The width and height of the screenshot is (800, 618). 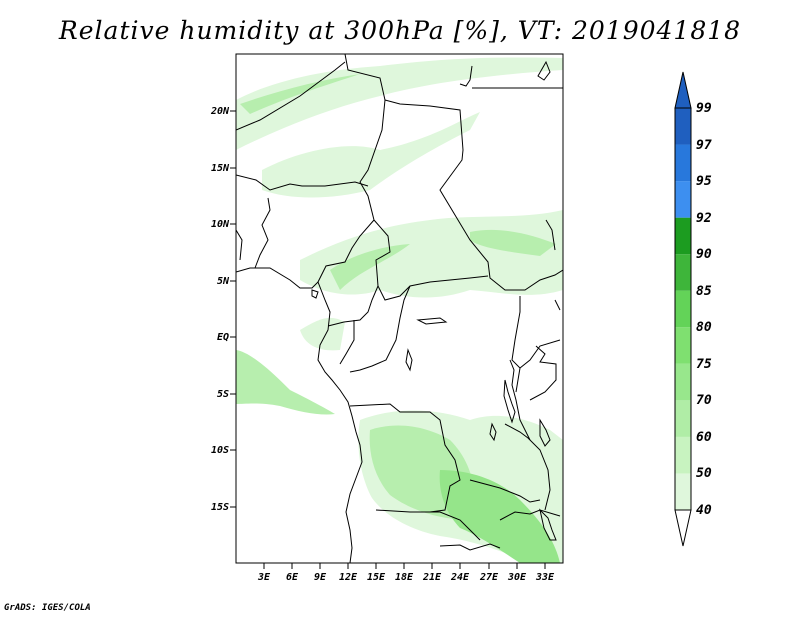 What do you see at coordinates (683, 528) in the screenshot?
I see `colorbar-lower-triangle` at bounding box center [683, 528].